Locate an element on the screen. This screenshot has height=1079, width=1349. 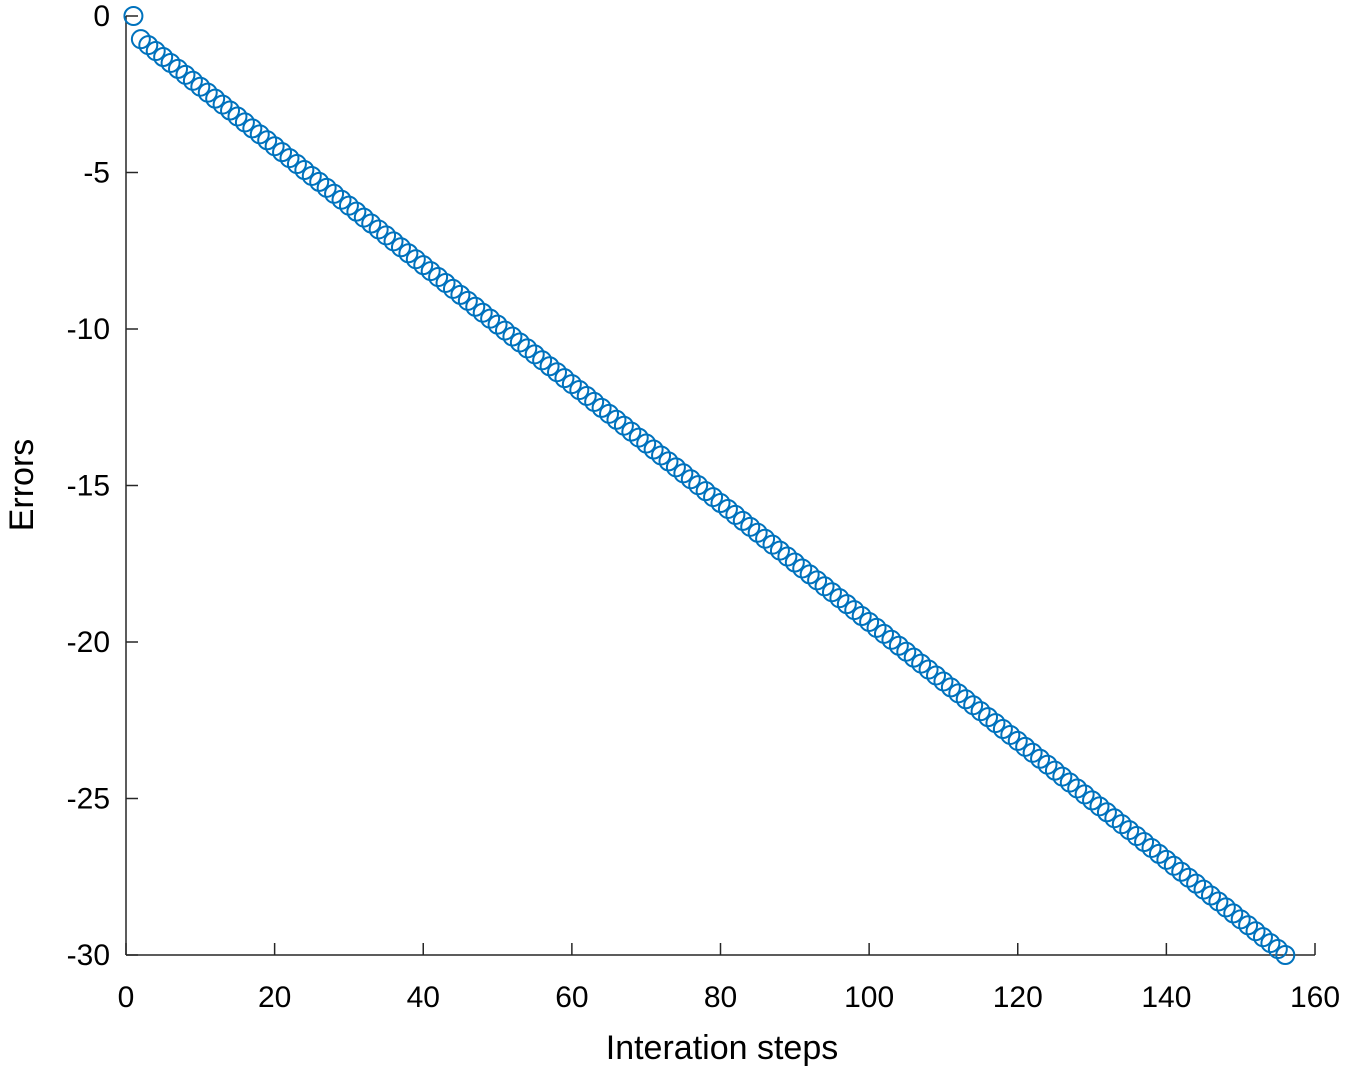
x-tick-label: 0 is located at coordinates (126, 997).